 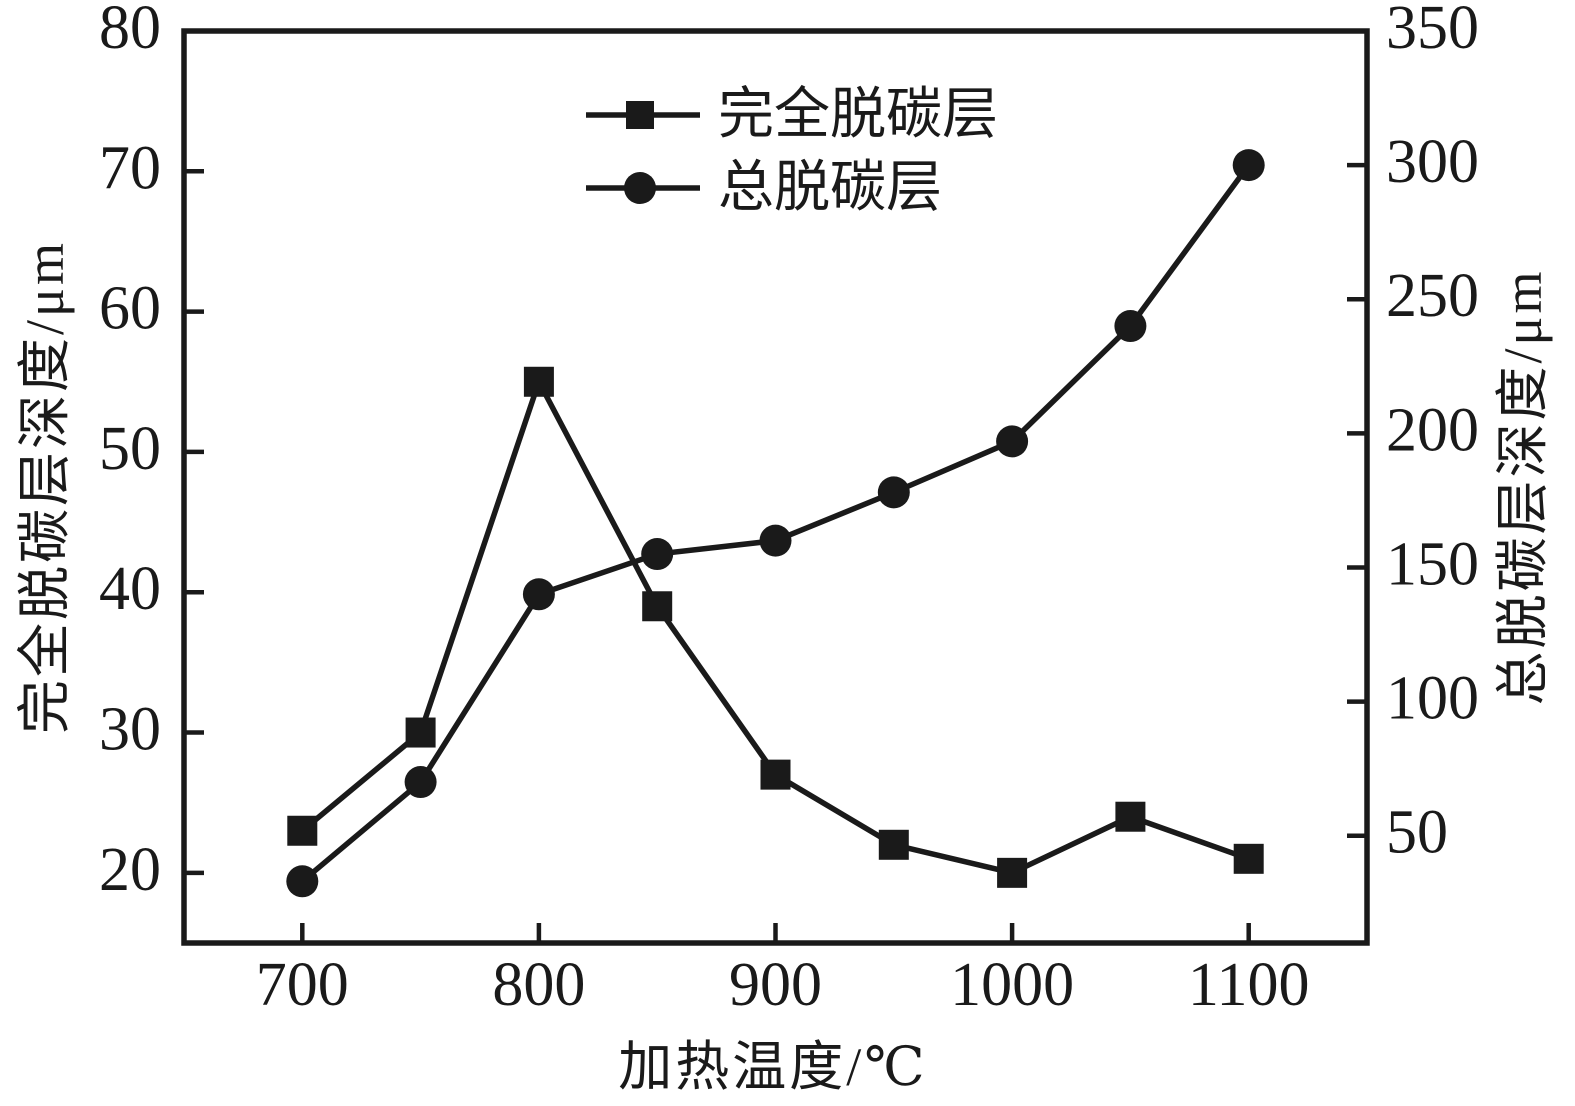 What do you see at coordinates (130, 449) in the screenshot?
I see `y-left-tick-label: 50` at bounding box center [130, 449].